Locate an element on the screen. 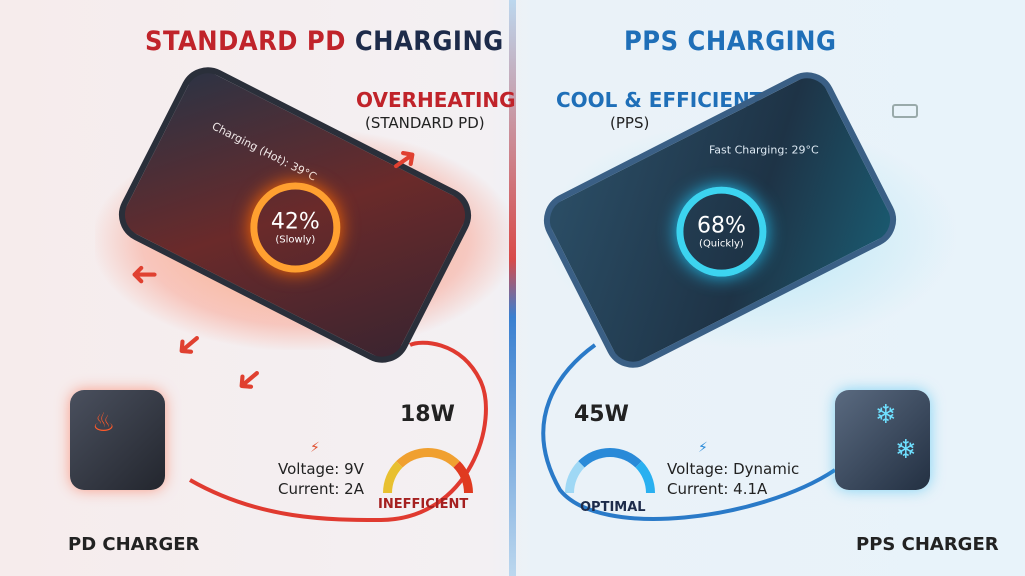 The height and width of the screenshot is (576, 1025). heat-waves-icon: ♨ is located at coordinates (104, 423).